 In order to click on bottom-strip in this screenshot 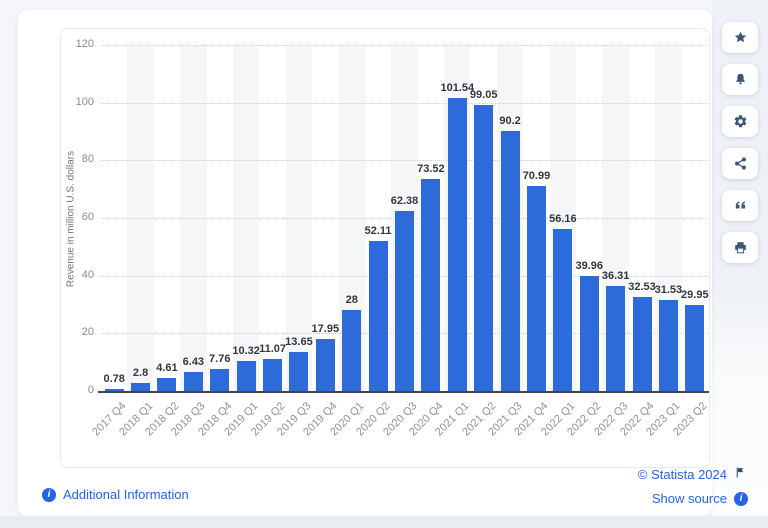, I will do `click(384, 522)`.